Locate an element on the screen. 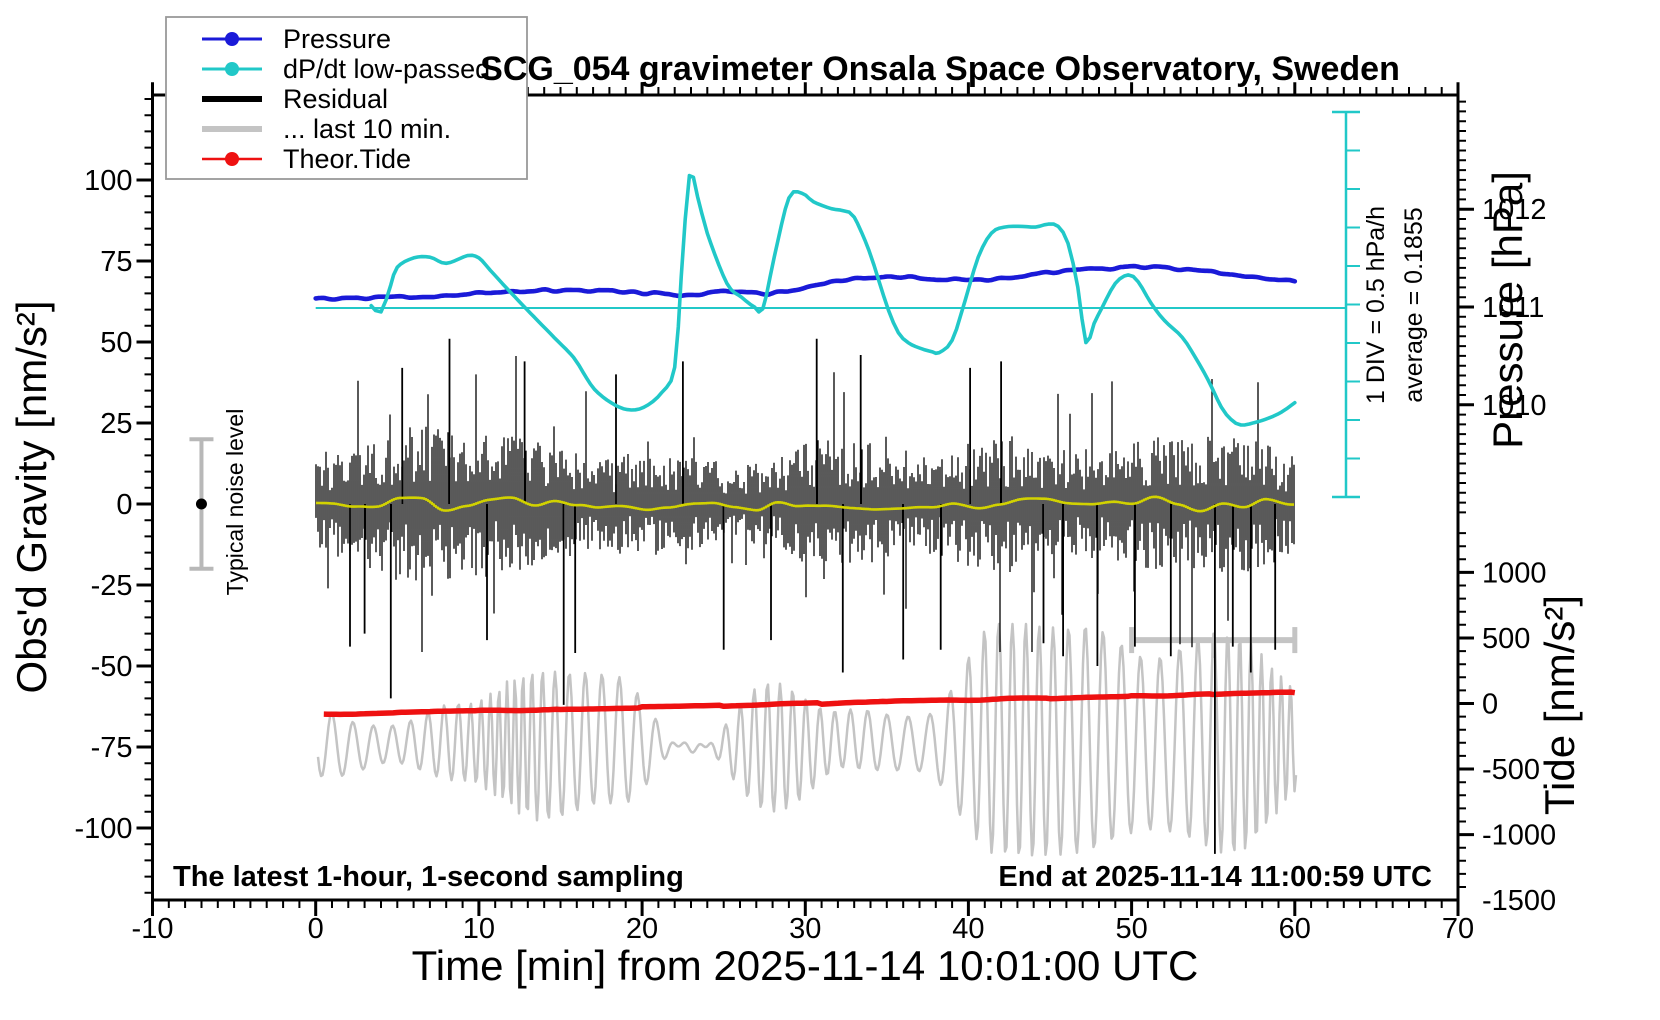 The height and width of the screenshot is (1020, 1660). theor-tide-series is located at coordinates (809, 703).